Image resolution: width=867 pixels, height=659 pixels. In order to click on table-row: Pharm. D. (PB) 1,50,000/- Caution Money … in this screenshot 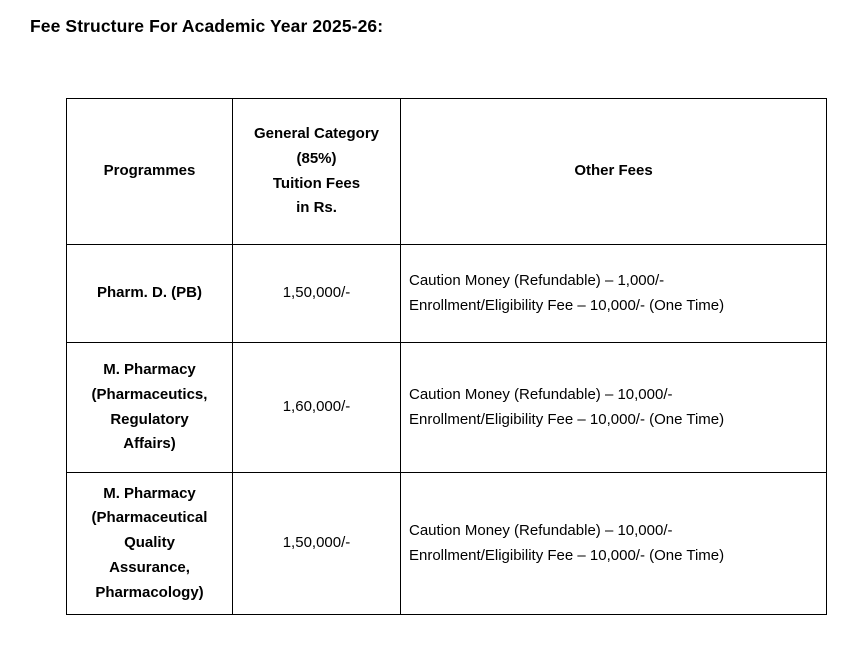, I will do `click(446, 293)`.